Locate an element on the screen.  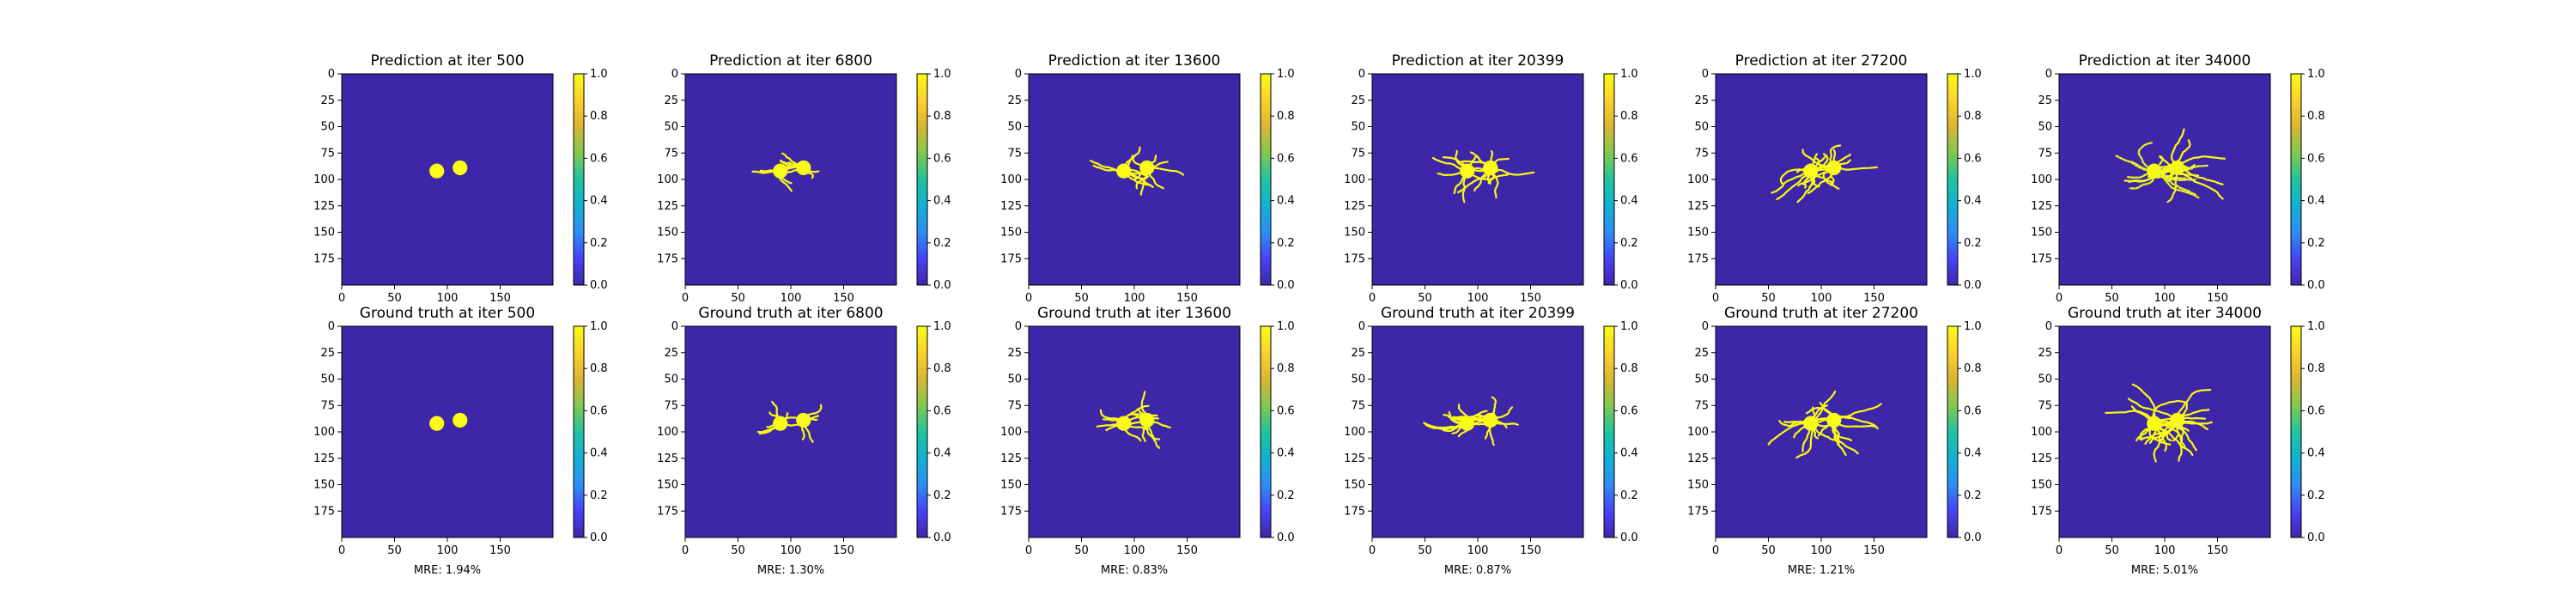
dendrite-uncertainty is located at coordinates (2137, 176).